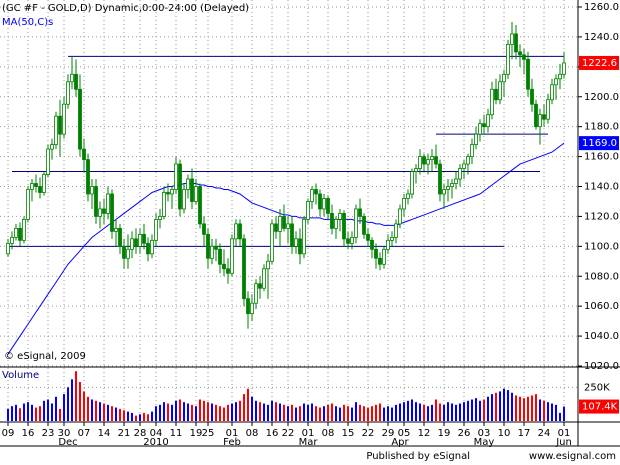  What do you see at coordinates (563, 442) in the screenshot?
I see `month-label: Jun` at bounding box center [563, 442].